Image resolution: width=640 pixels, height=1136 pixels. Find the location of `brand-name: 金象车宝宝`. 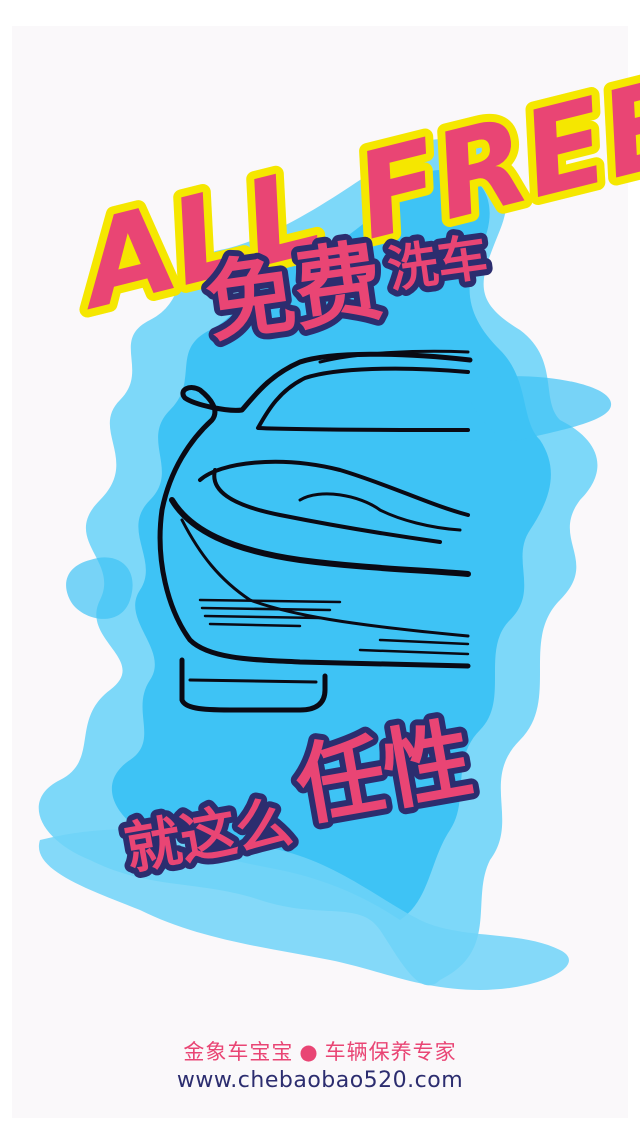

brand-name: 金象车宝宝 is located at coordinates (238, 1052).